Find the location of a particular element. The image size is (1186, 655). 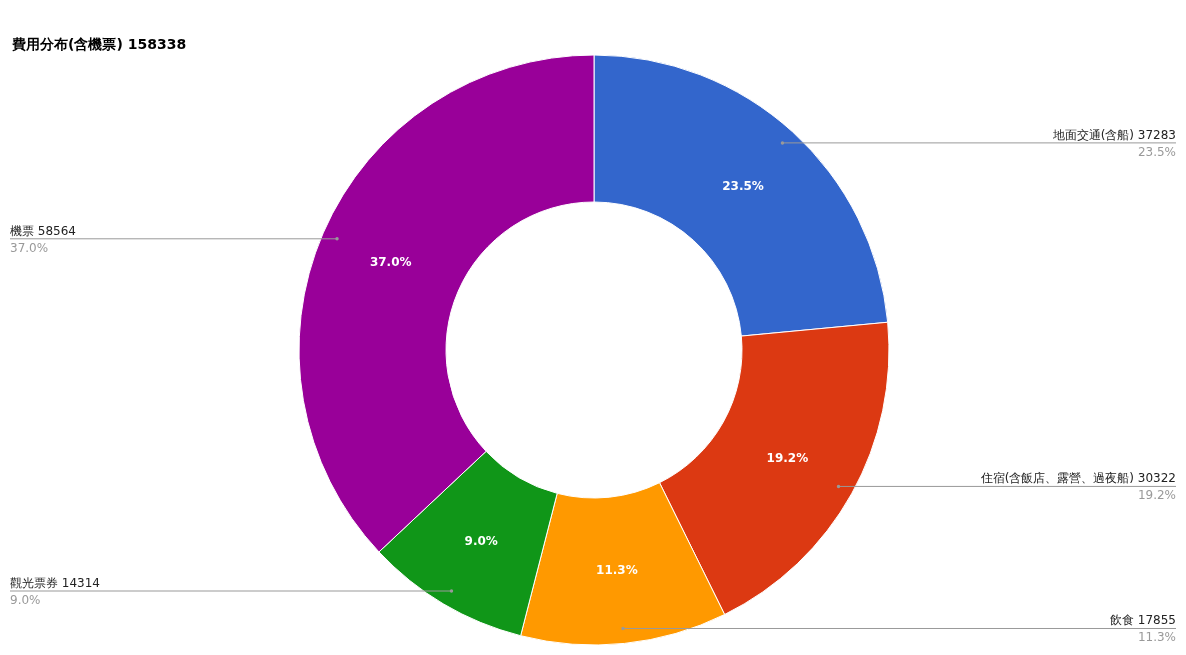

text: 23.5% is located at coordinates (1156, 151).